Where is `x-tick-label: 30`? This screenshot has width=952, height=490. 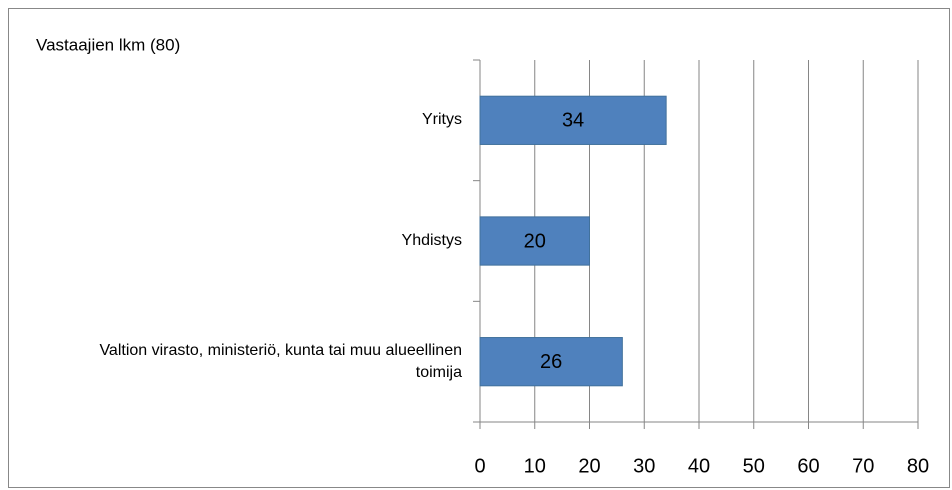
x-tick-label: 30 is located at coordinates (644, 466).